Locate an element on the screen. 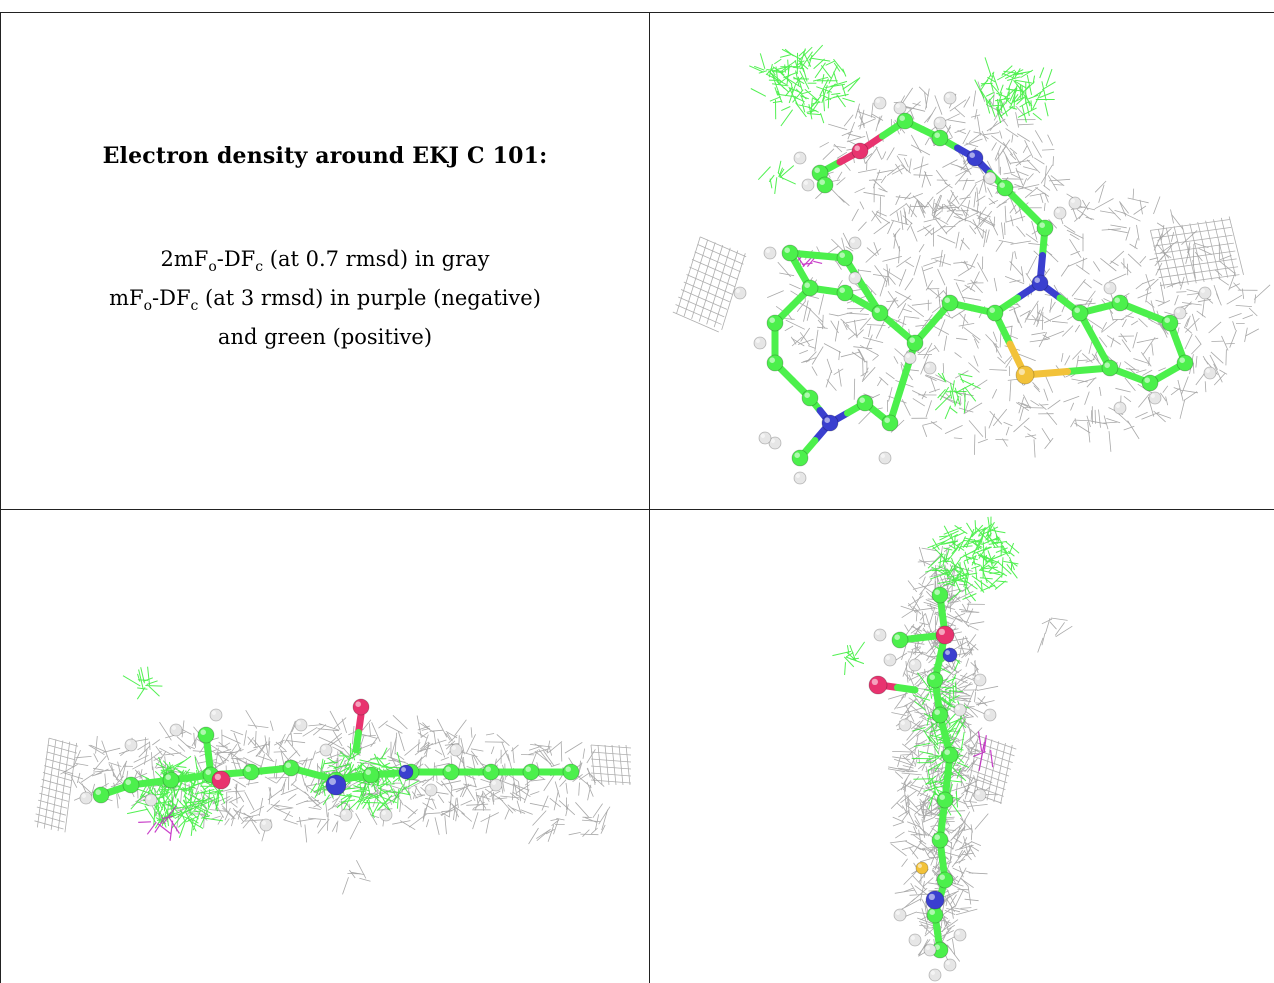 The width and height of the screenshot is (1274, 983). table-divider-vertical is located at coordinates (649, 497).